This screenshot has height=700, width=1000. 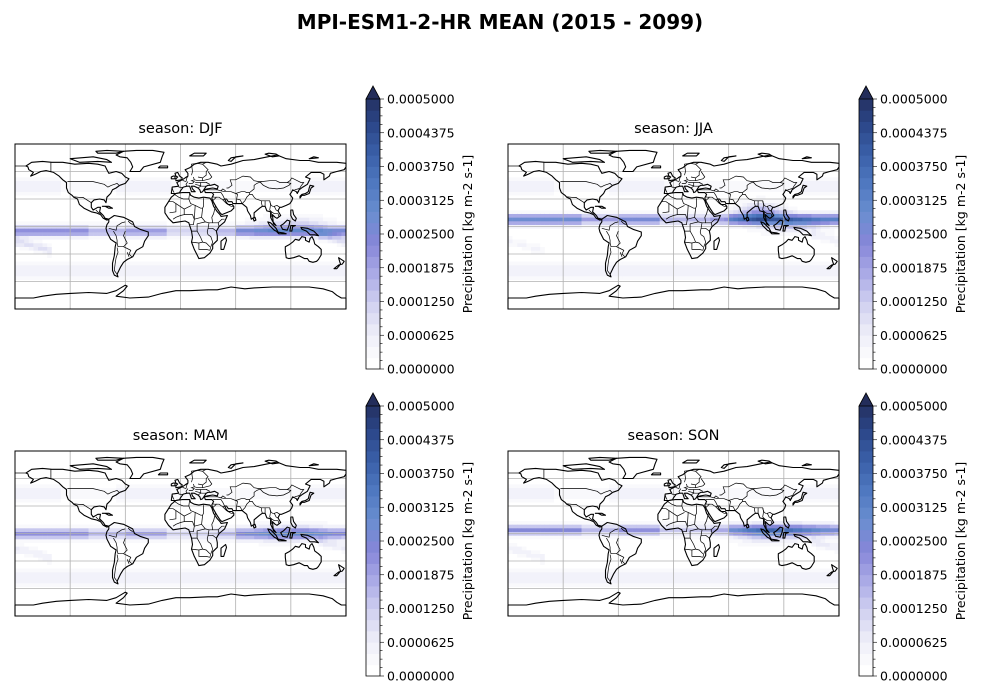 I want to click on colorbar-levels, so click(x=866, y=234).